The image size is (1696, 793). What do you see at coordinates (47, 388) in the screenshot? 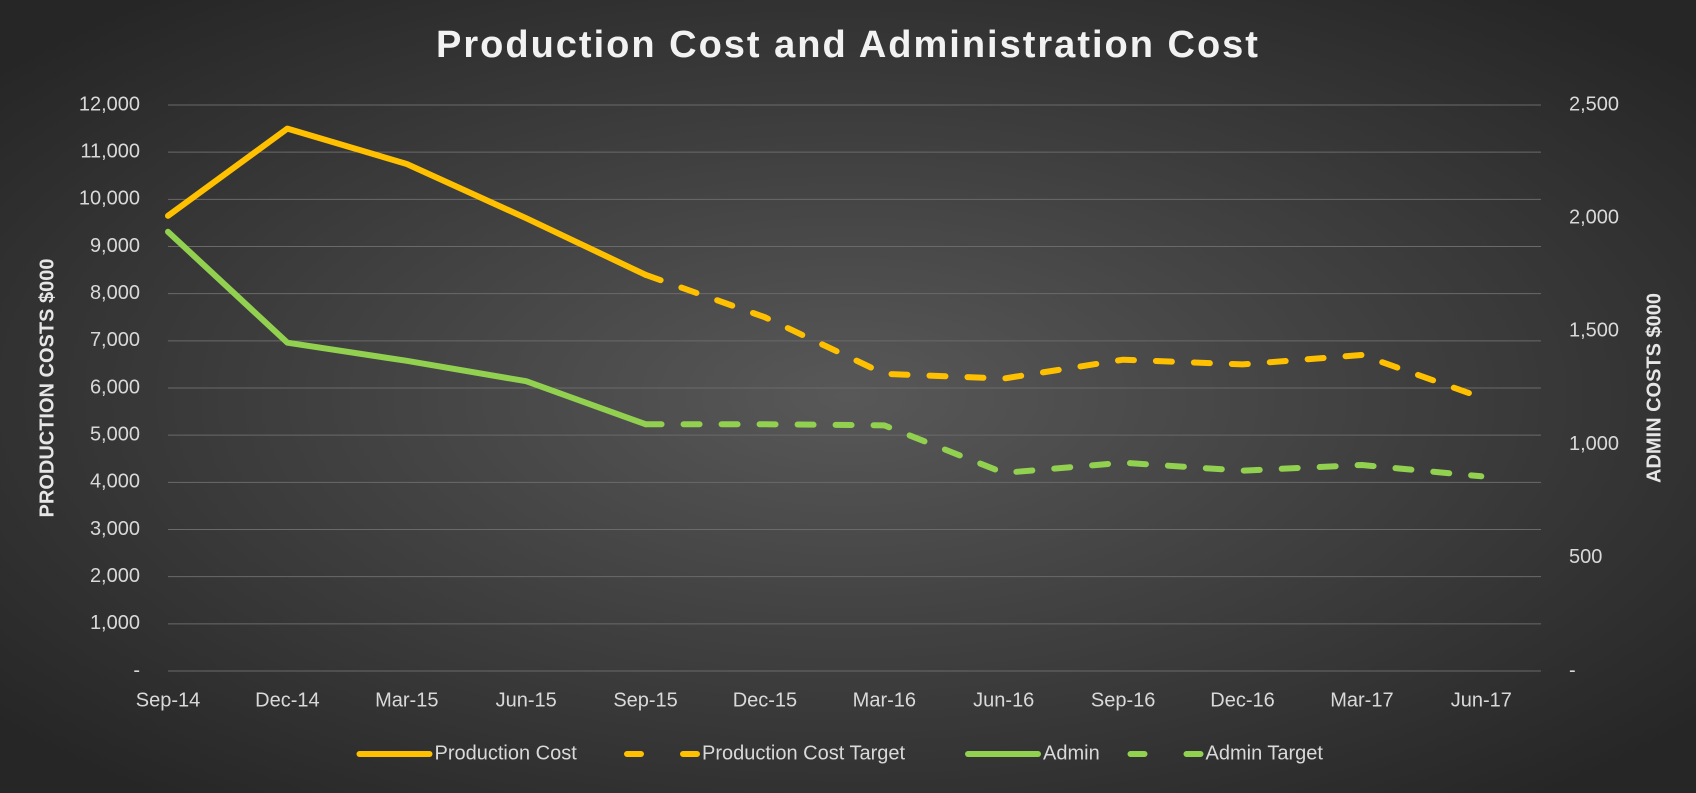
I see `y-axis-label: PRODUCTION COSTS $000` at bounding box center [47, 388].